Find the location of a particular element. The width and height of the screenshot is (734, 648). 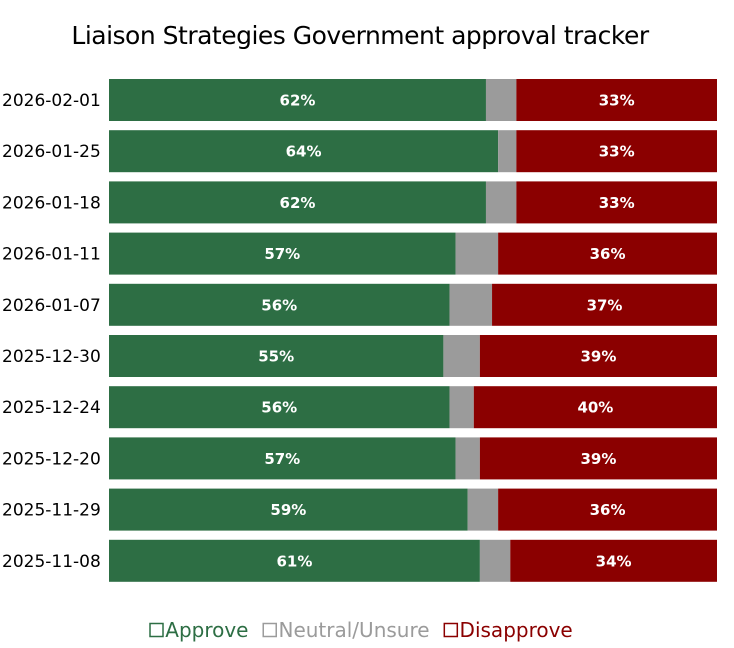

data-label-approve-2025-11-08: 61% is located at coordinates (294, 561).